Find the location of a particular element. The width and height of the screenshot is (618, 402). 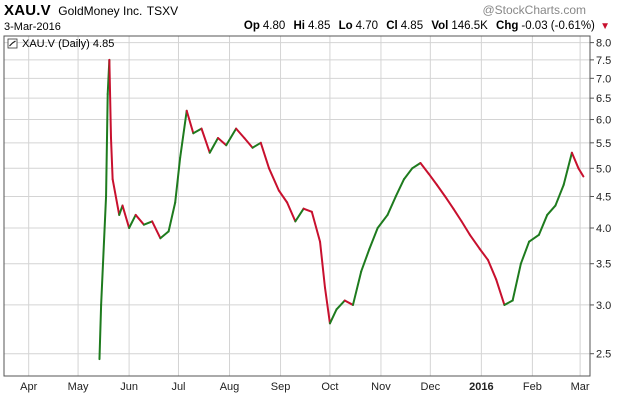

legend-label: XAU.V (Daily) 4.85 is located at coordinates (68, 44).